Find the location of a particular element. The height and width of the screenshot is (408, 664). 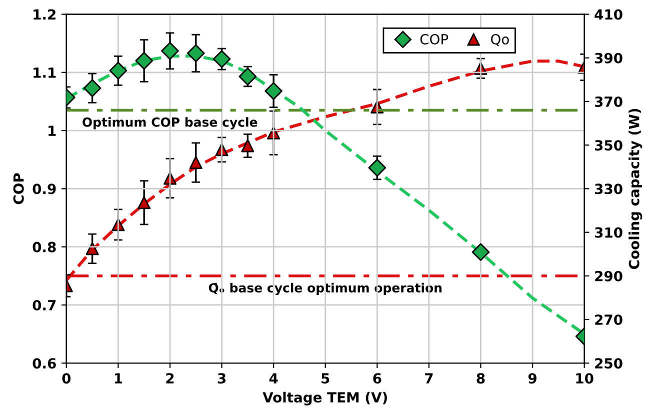

x-tick-label: 5 is located at coordinates (326, 378).